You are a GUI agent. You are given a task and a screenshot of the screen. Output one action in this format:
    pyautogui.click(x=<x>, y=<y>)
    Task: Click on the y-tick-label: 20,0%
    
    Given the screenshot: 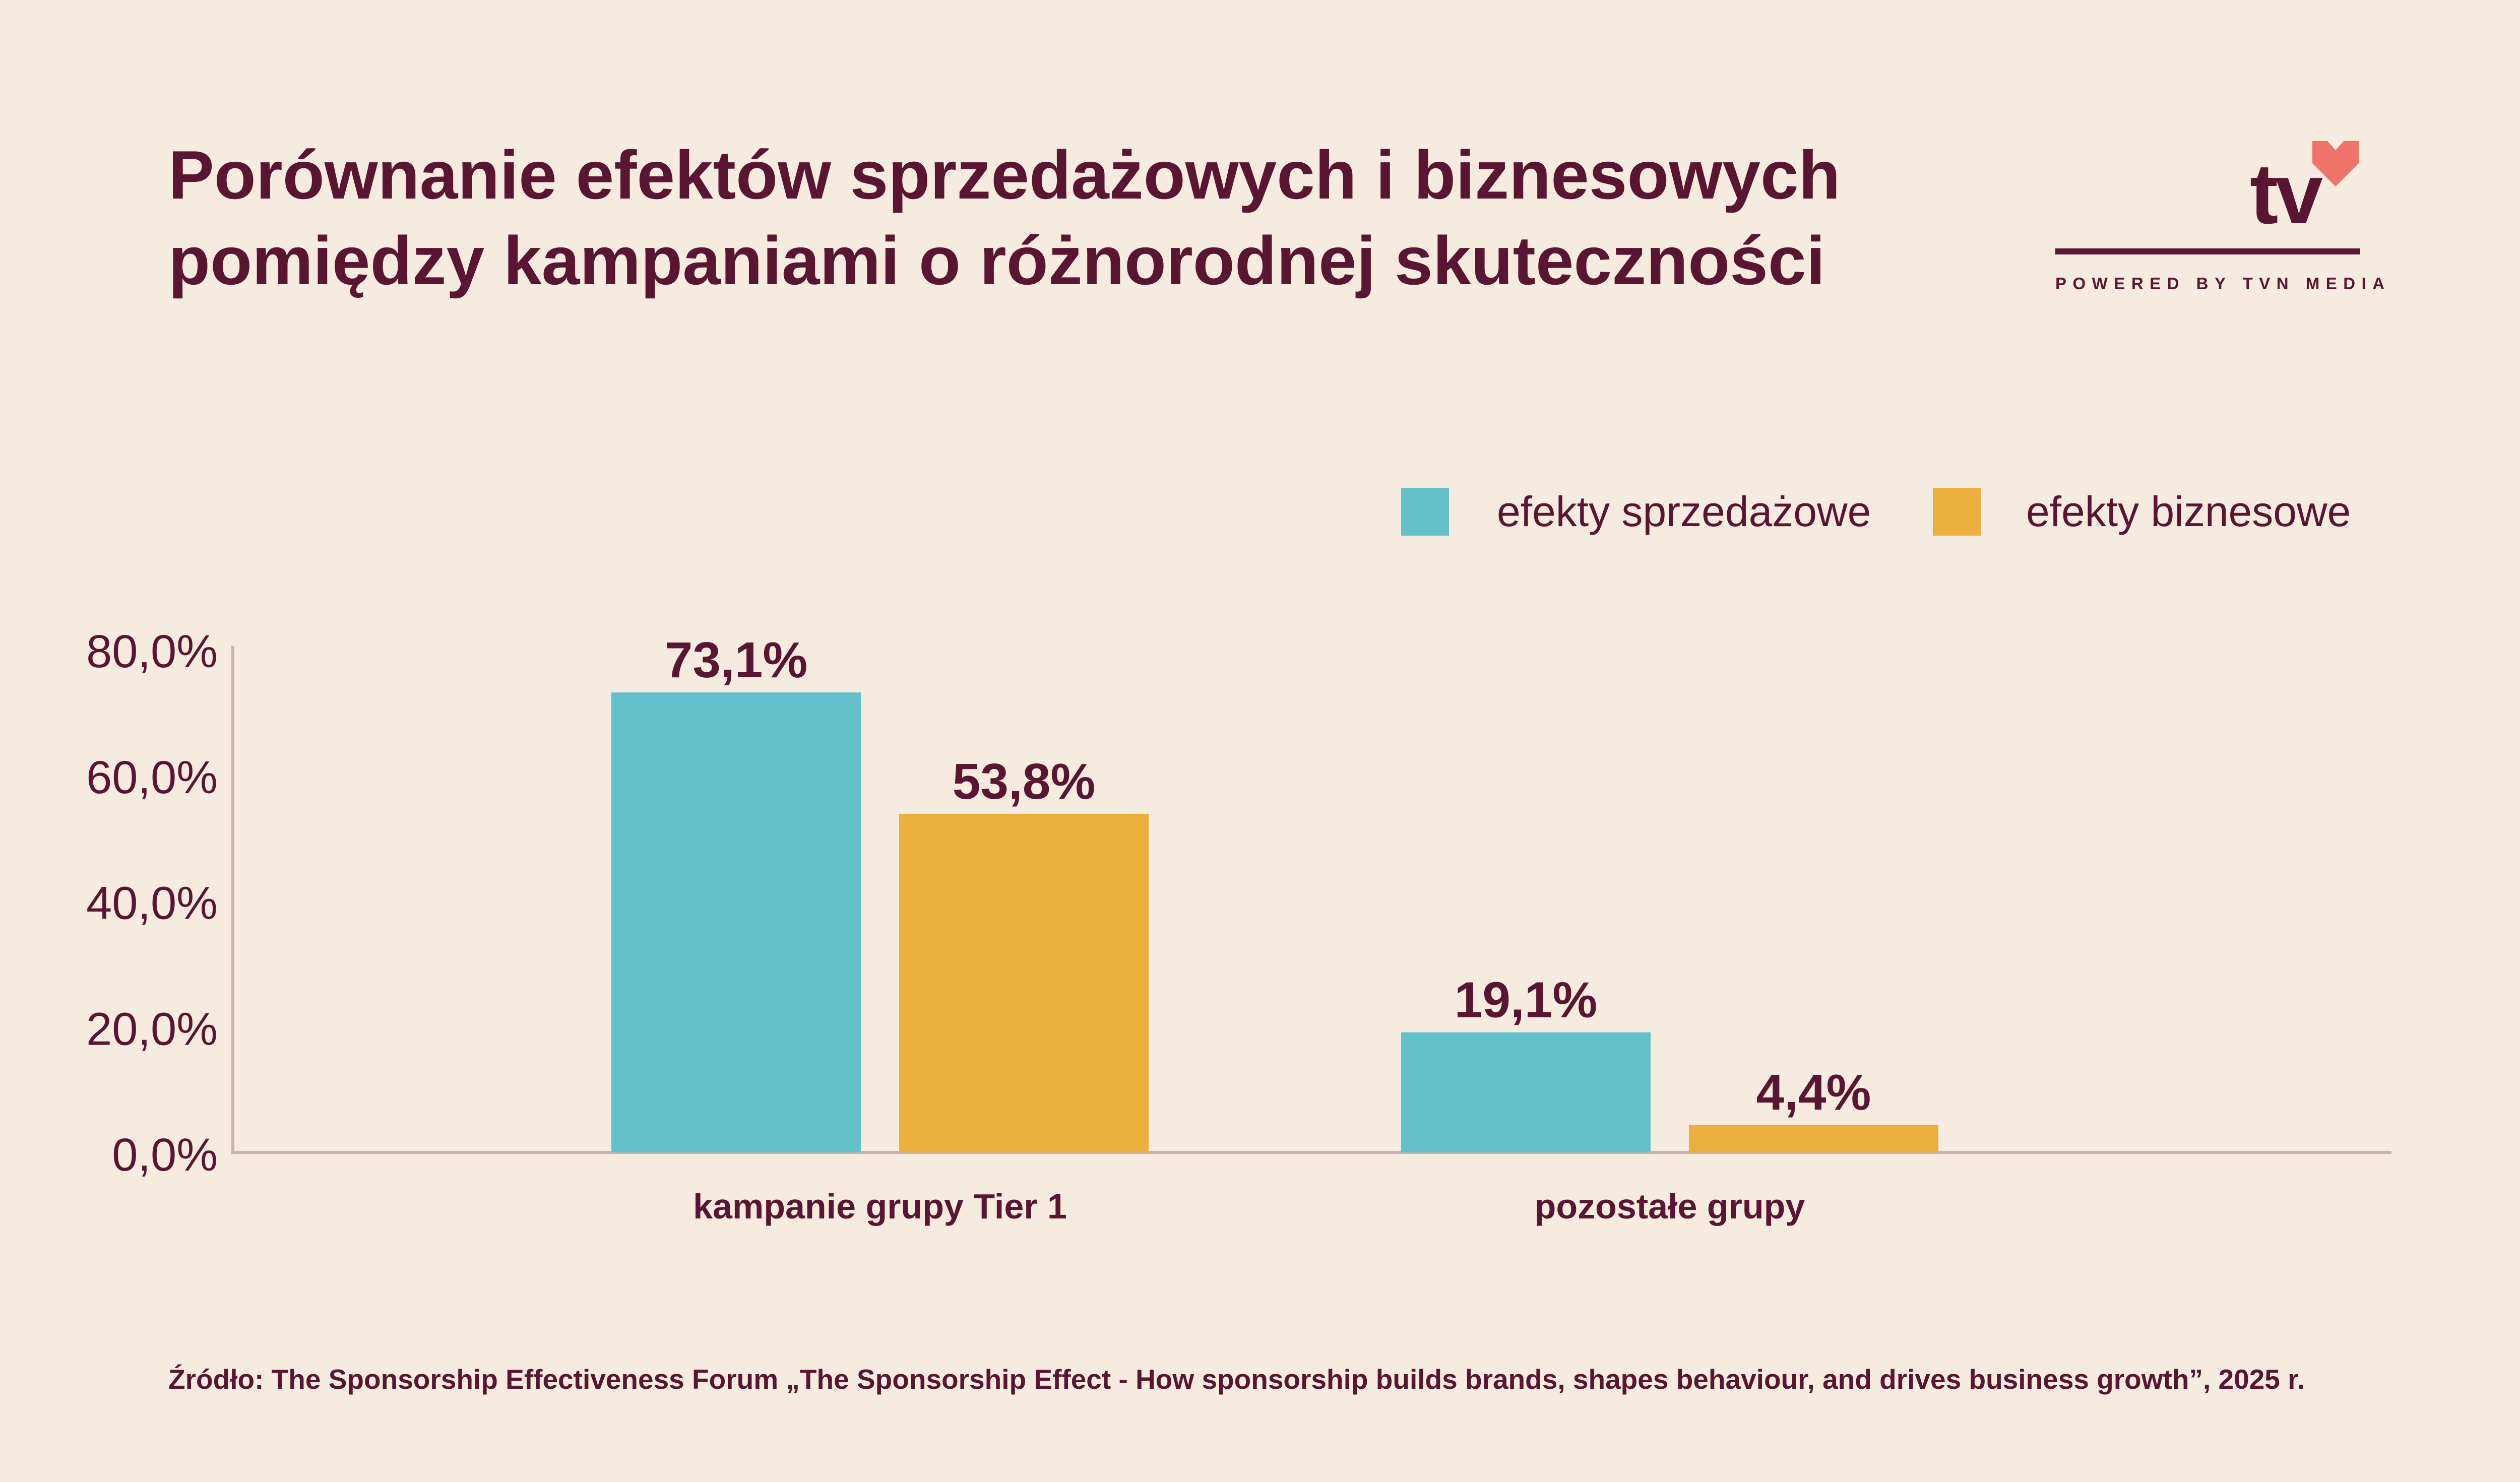 What is the action you would take?
    pyautogui.click(x=152, y=1029)
    